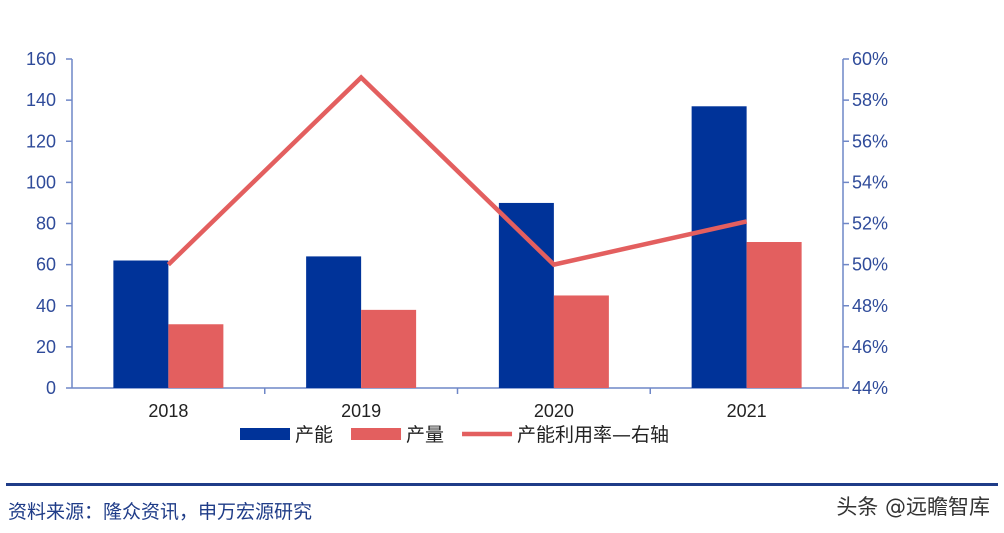 This screenshot has width=1004, height=533. Describe the element at coordinates (454, 435) in the screenshot. I see `legend: 产能 产量 产能利用率—右轴` at that location.